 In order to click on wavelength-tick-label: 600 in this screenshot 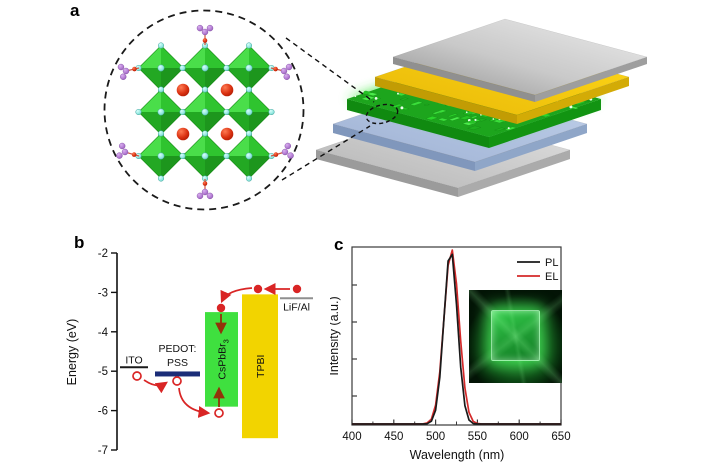, I will do `click(519, 437)`.